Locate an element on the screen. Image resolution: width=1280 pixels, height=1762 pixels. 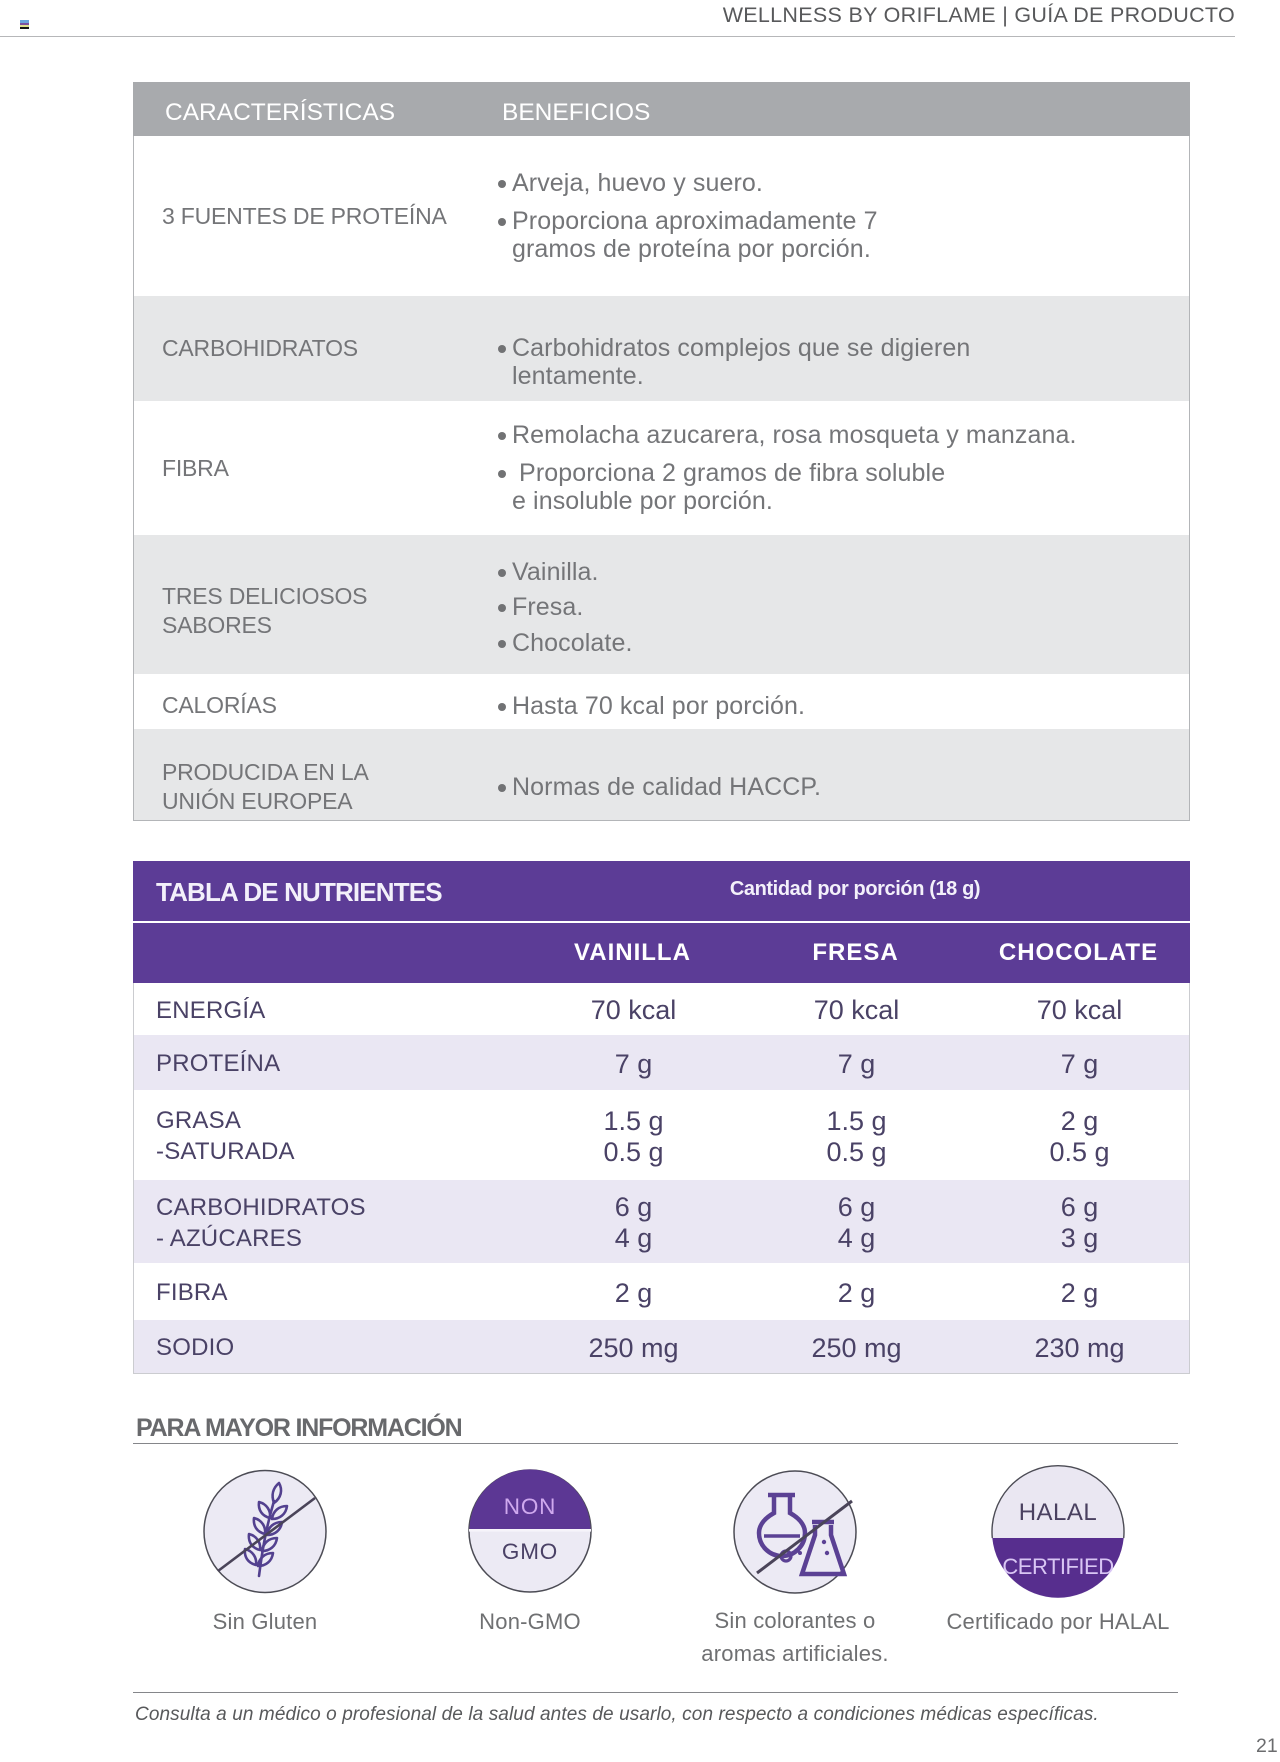
svg-text: CERTIFIED is located at coordinates (1057, 1566).